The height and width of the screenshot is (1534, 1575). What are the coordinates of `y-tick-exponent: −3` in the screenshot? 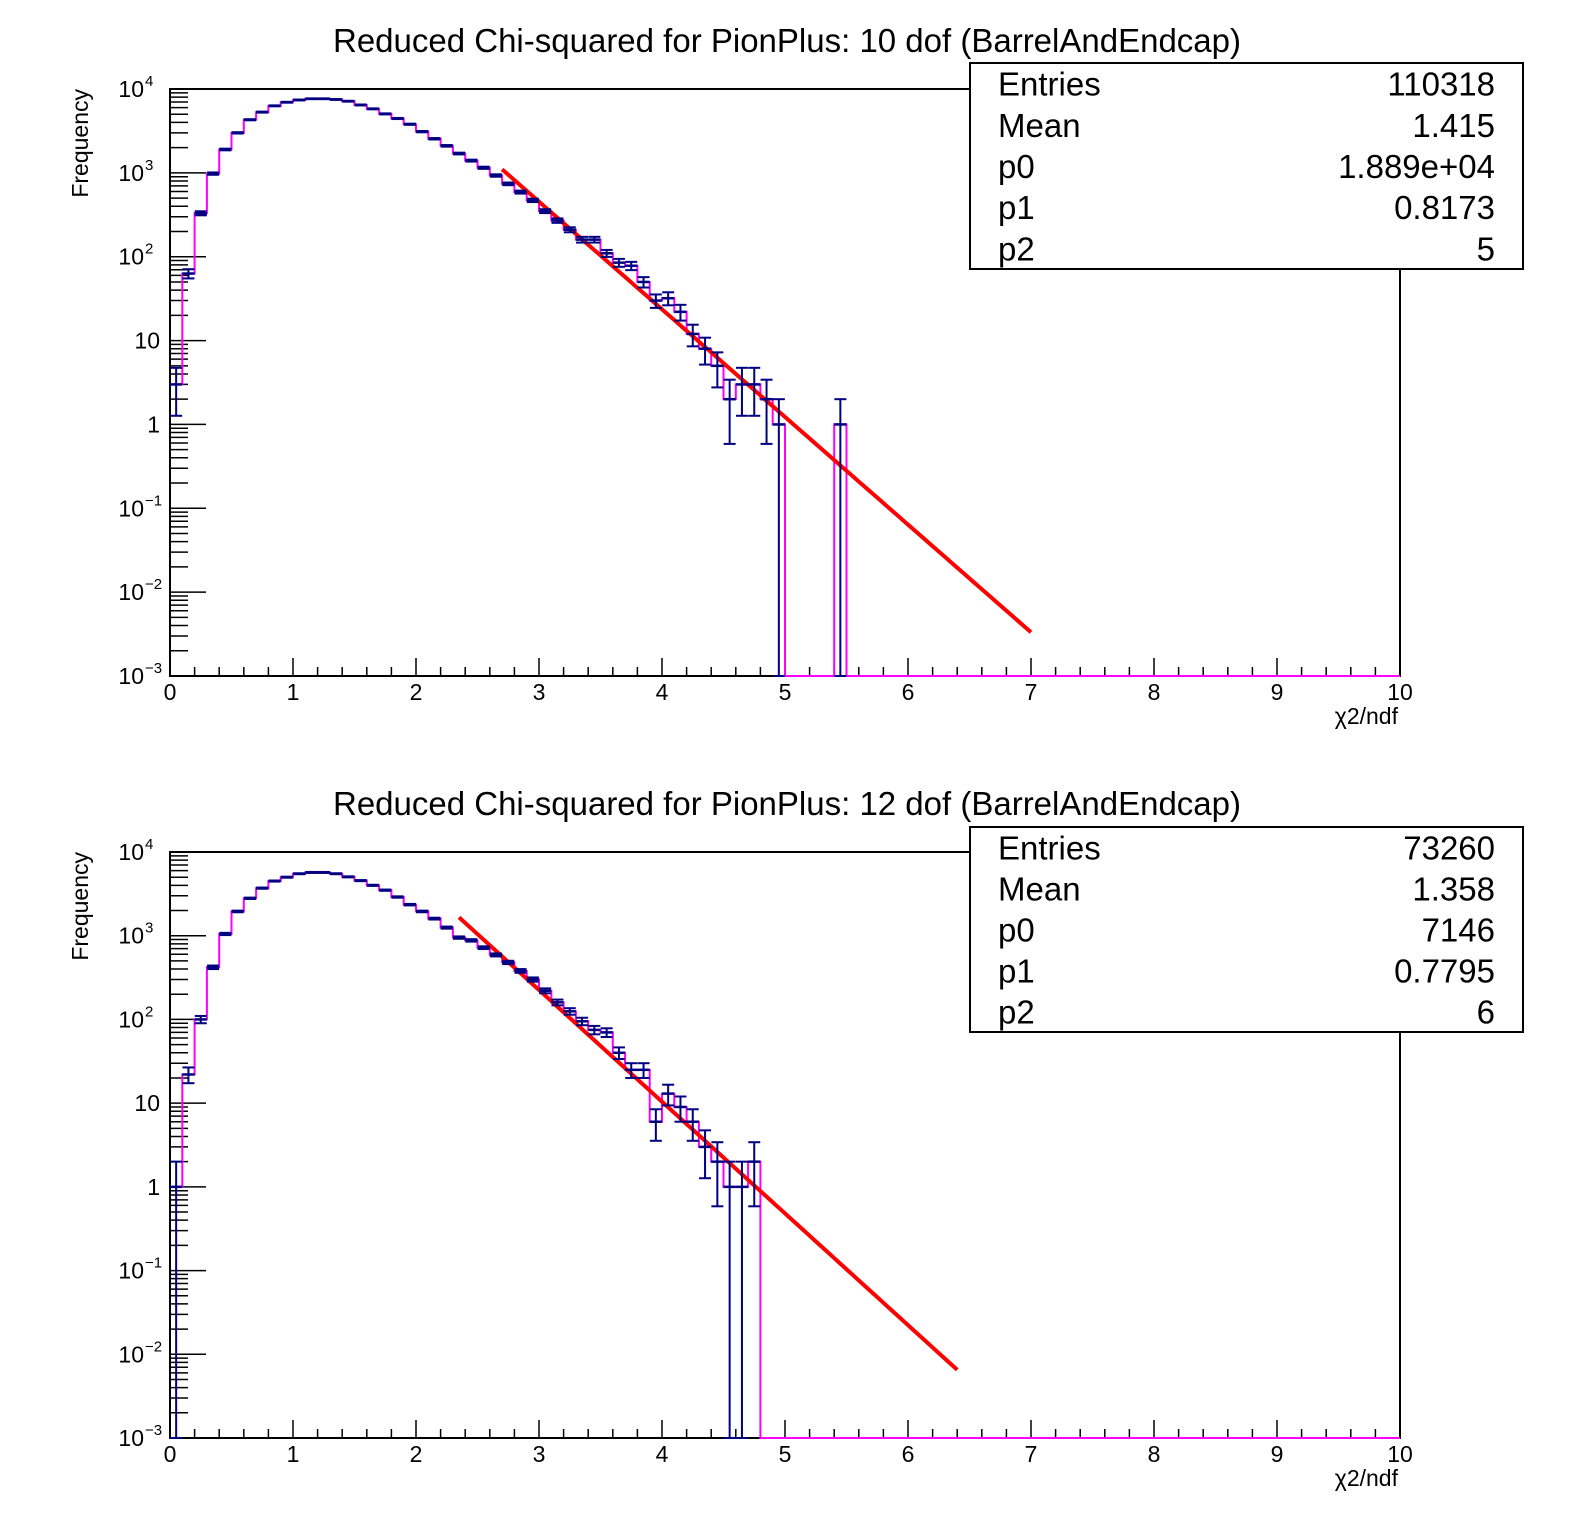 It's located at (153, 668).